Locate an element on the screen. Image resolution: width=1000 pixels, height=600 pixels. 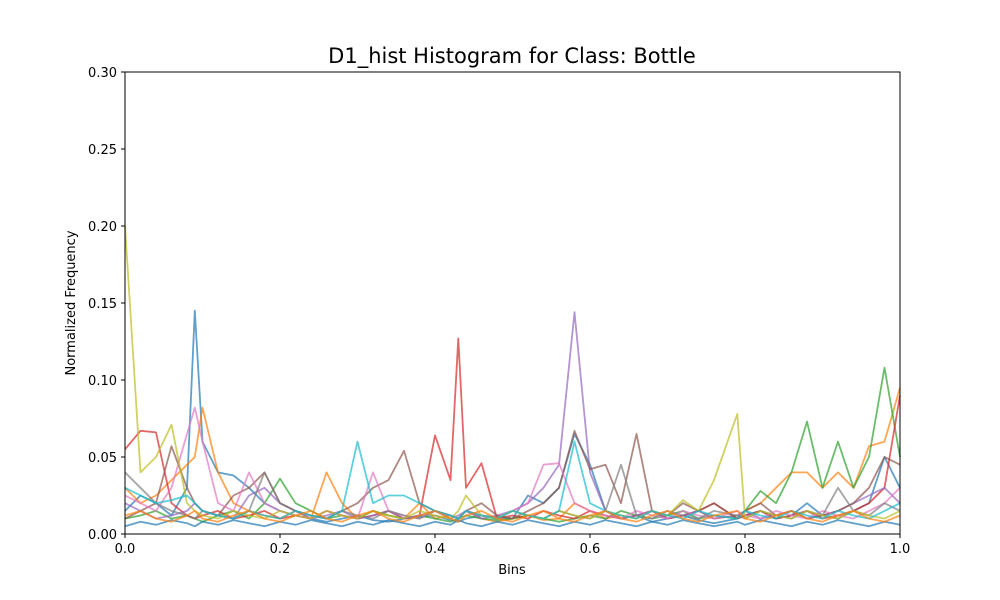
y-tick-label-4: 0.20 is located at coordinates (102, 227).